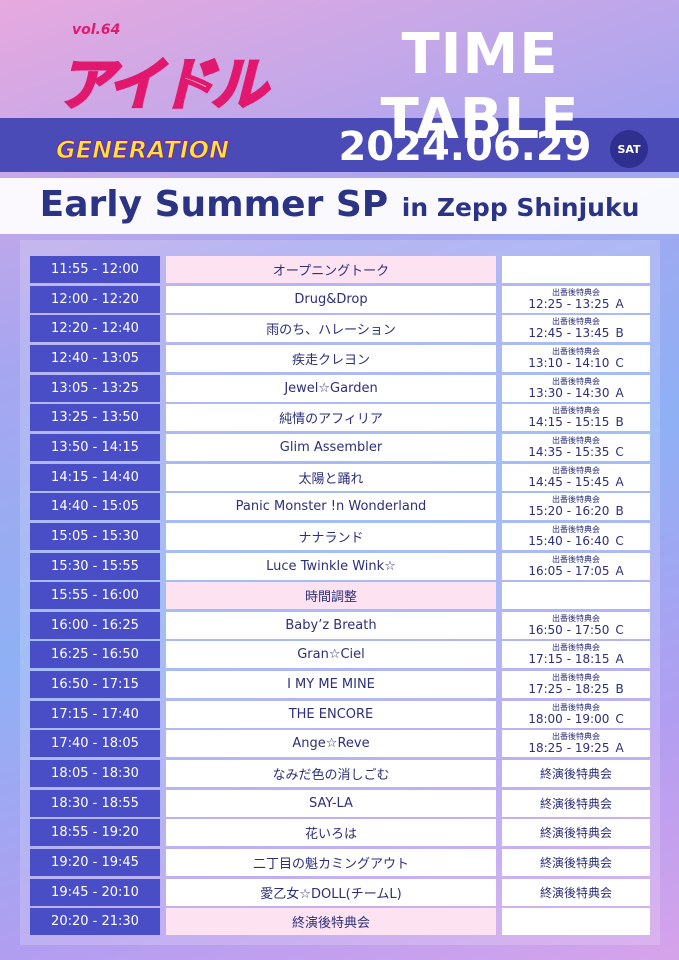 This screenshot has width=679, height=960. I want to click on benefit-cell: 出番後特典会 17:15 - 18:15 A, so click(576, 655).